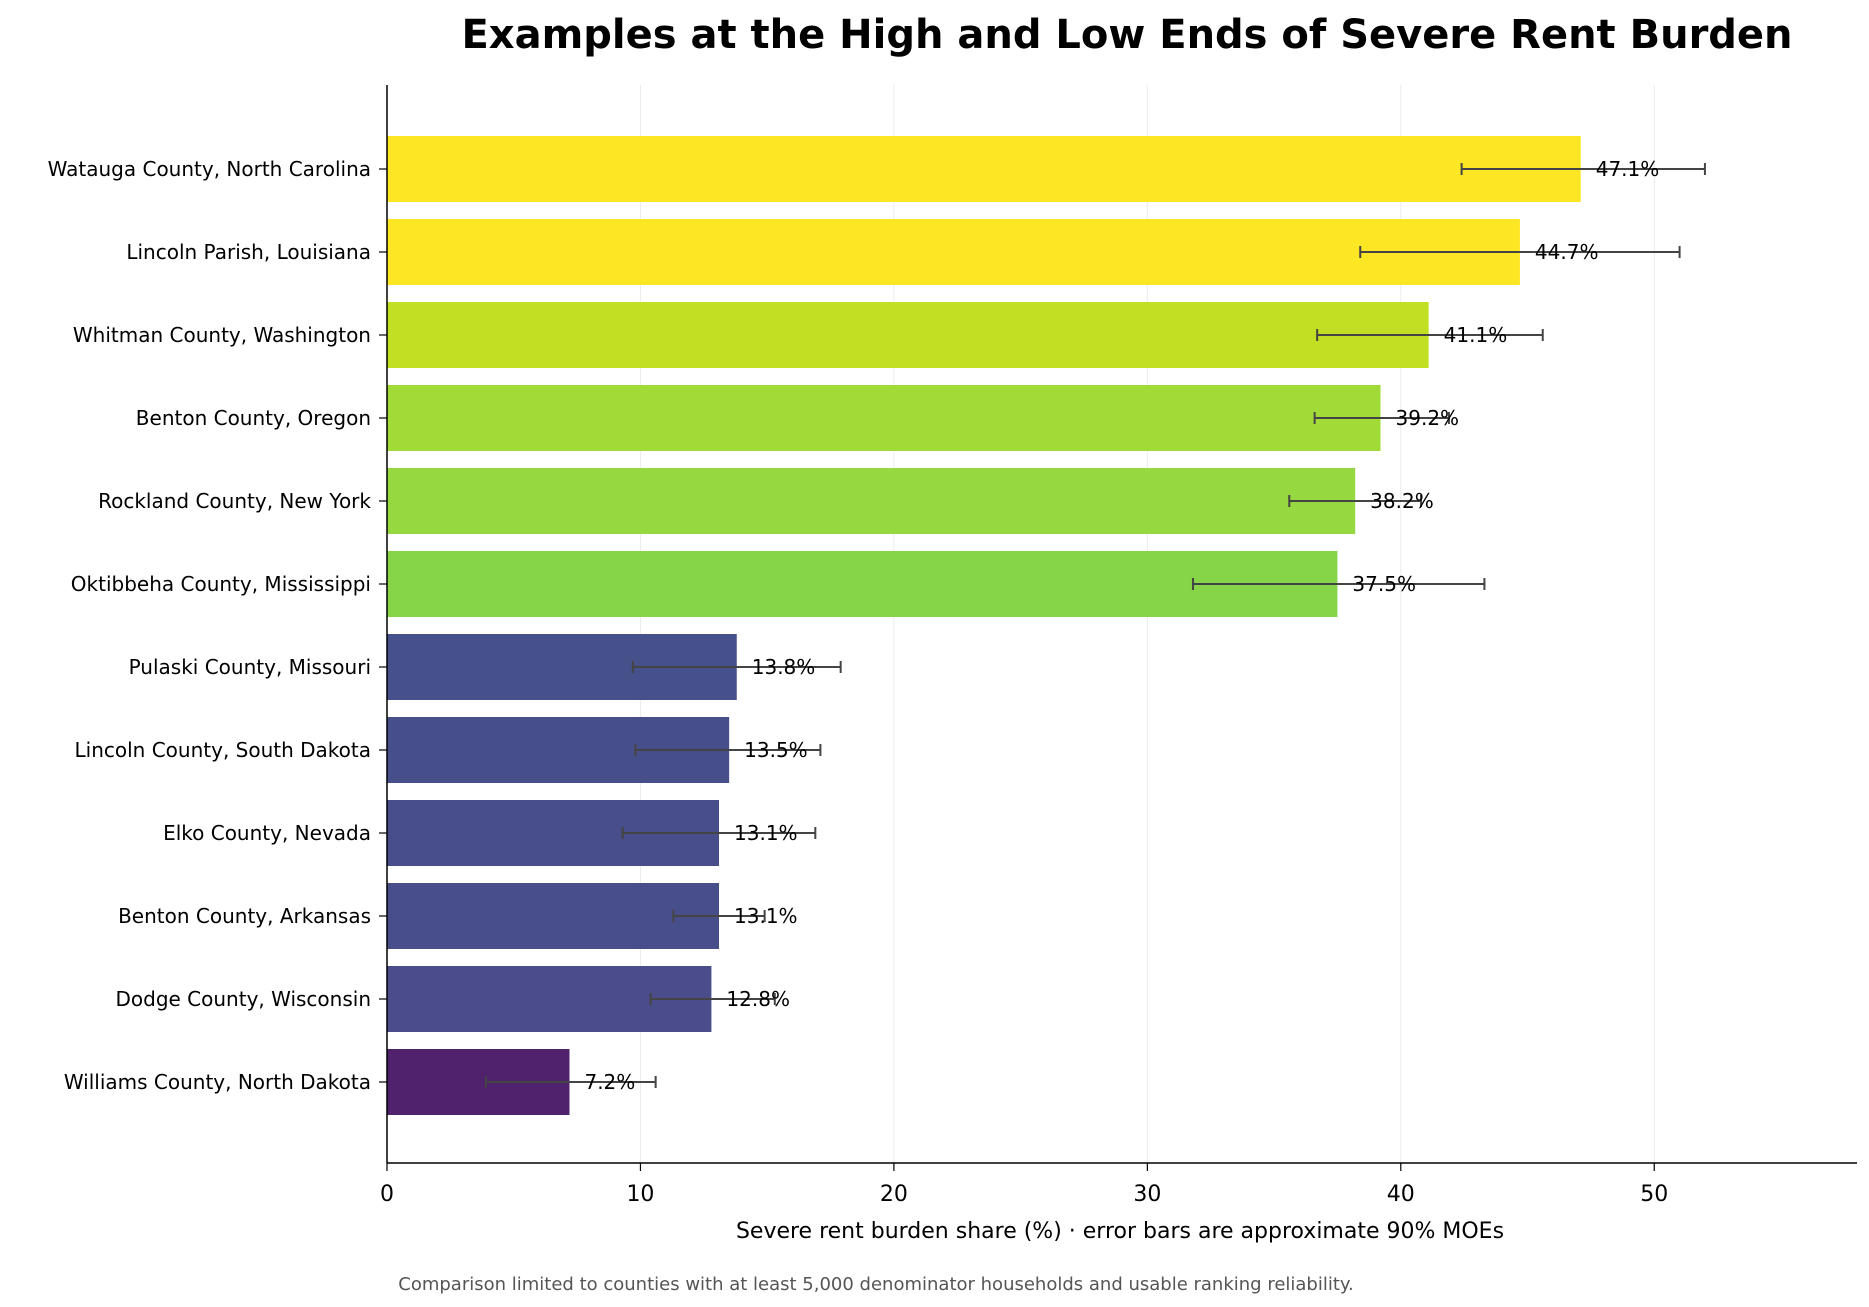  What do you see at coordinates (1654, 1194) in the screenshot?
I see `x-tick-label: 50` at bounding box center [1654, 1194].